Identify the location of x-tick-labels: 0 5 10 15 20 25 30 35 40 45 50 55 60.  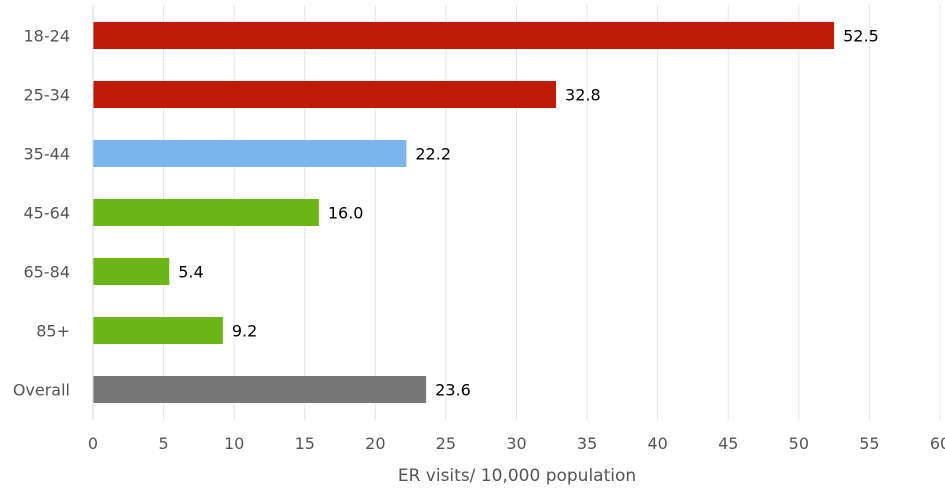
(516, 443).